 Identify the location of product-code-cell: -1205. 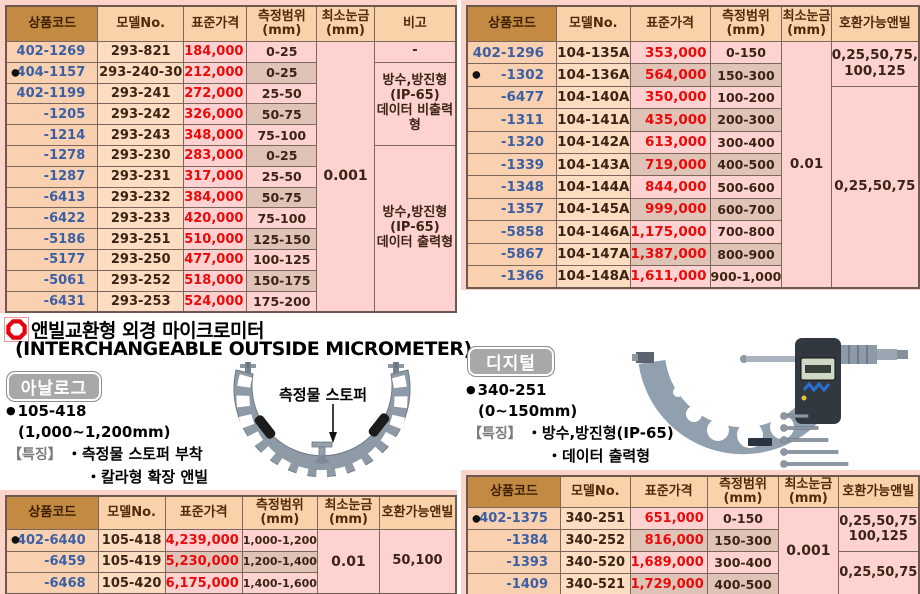
(52, 114).